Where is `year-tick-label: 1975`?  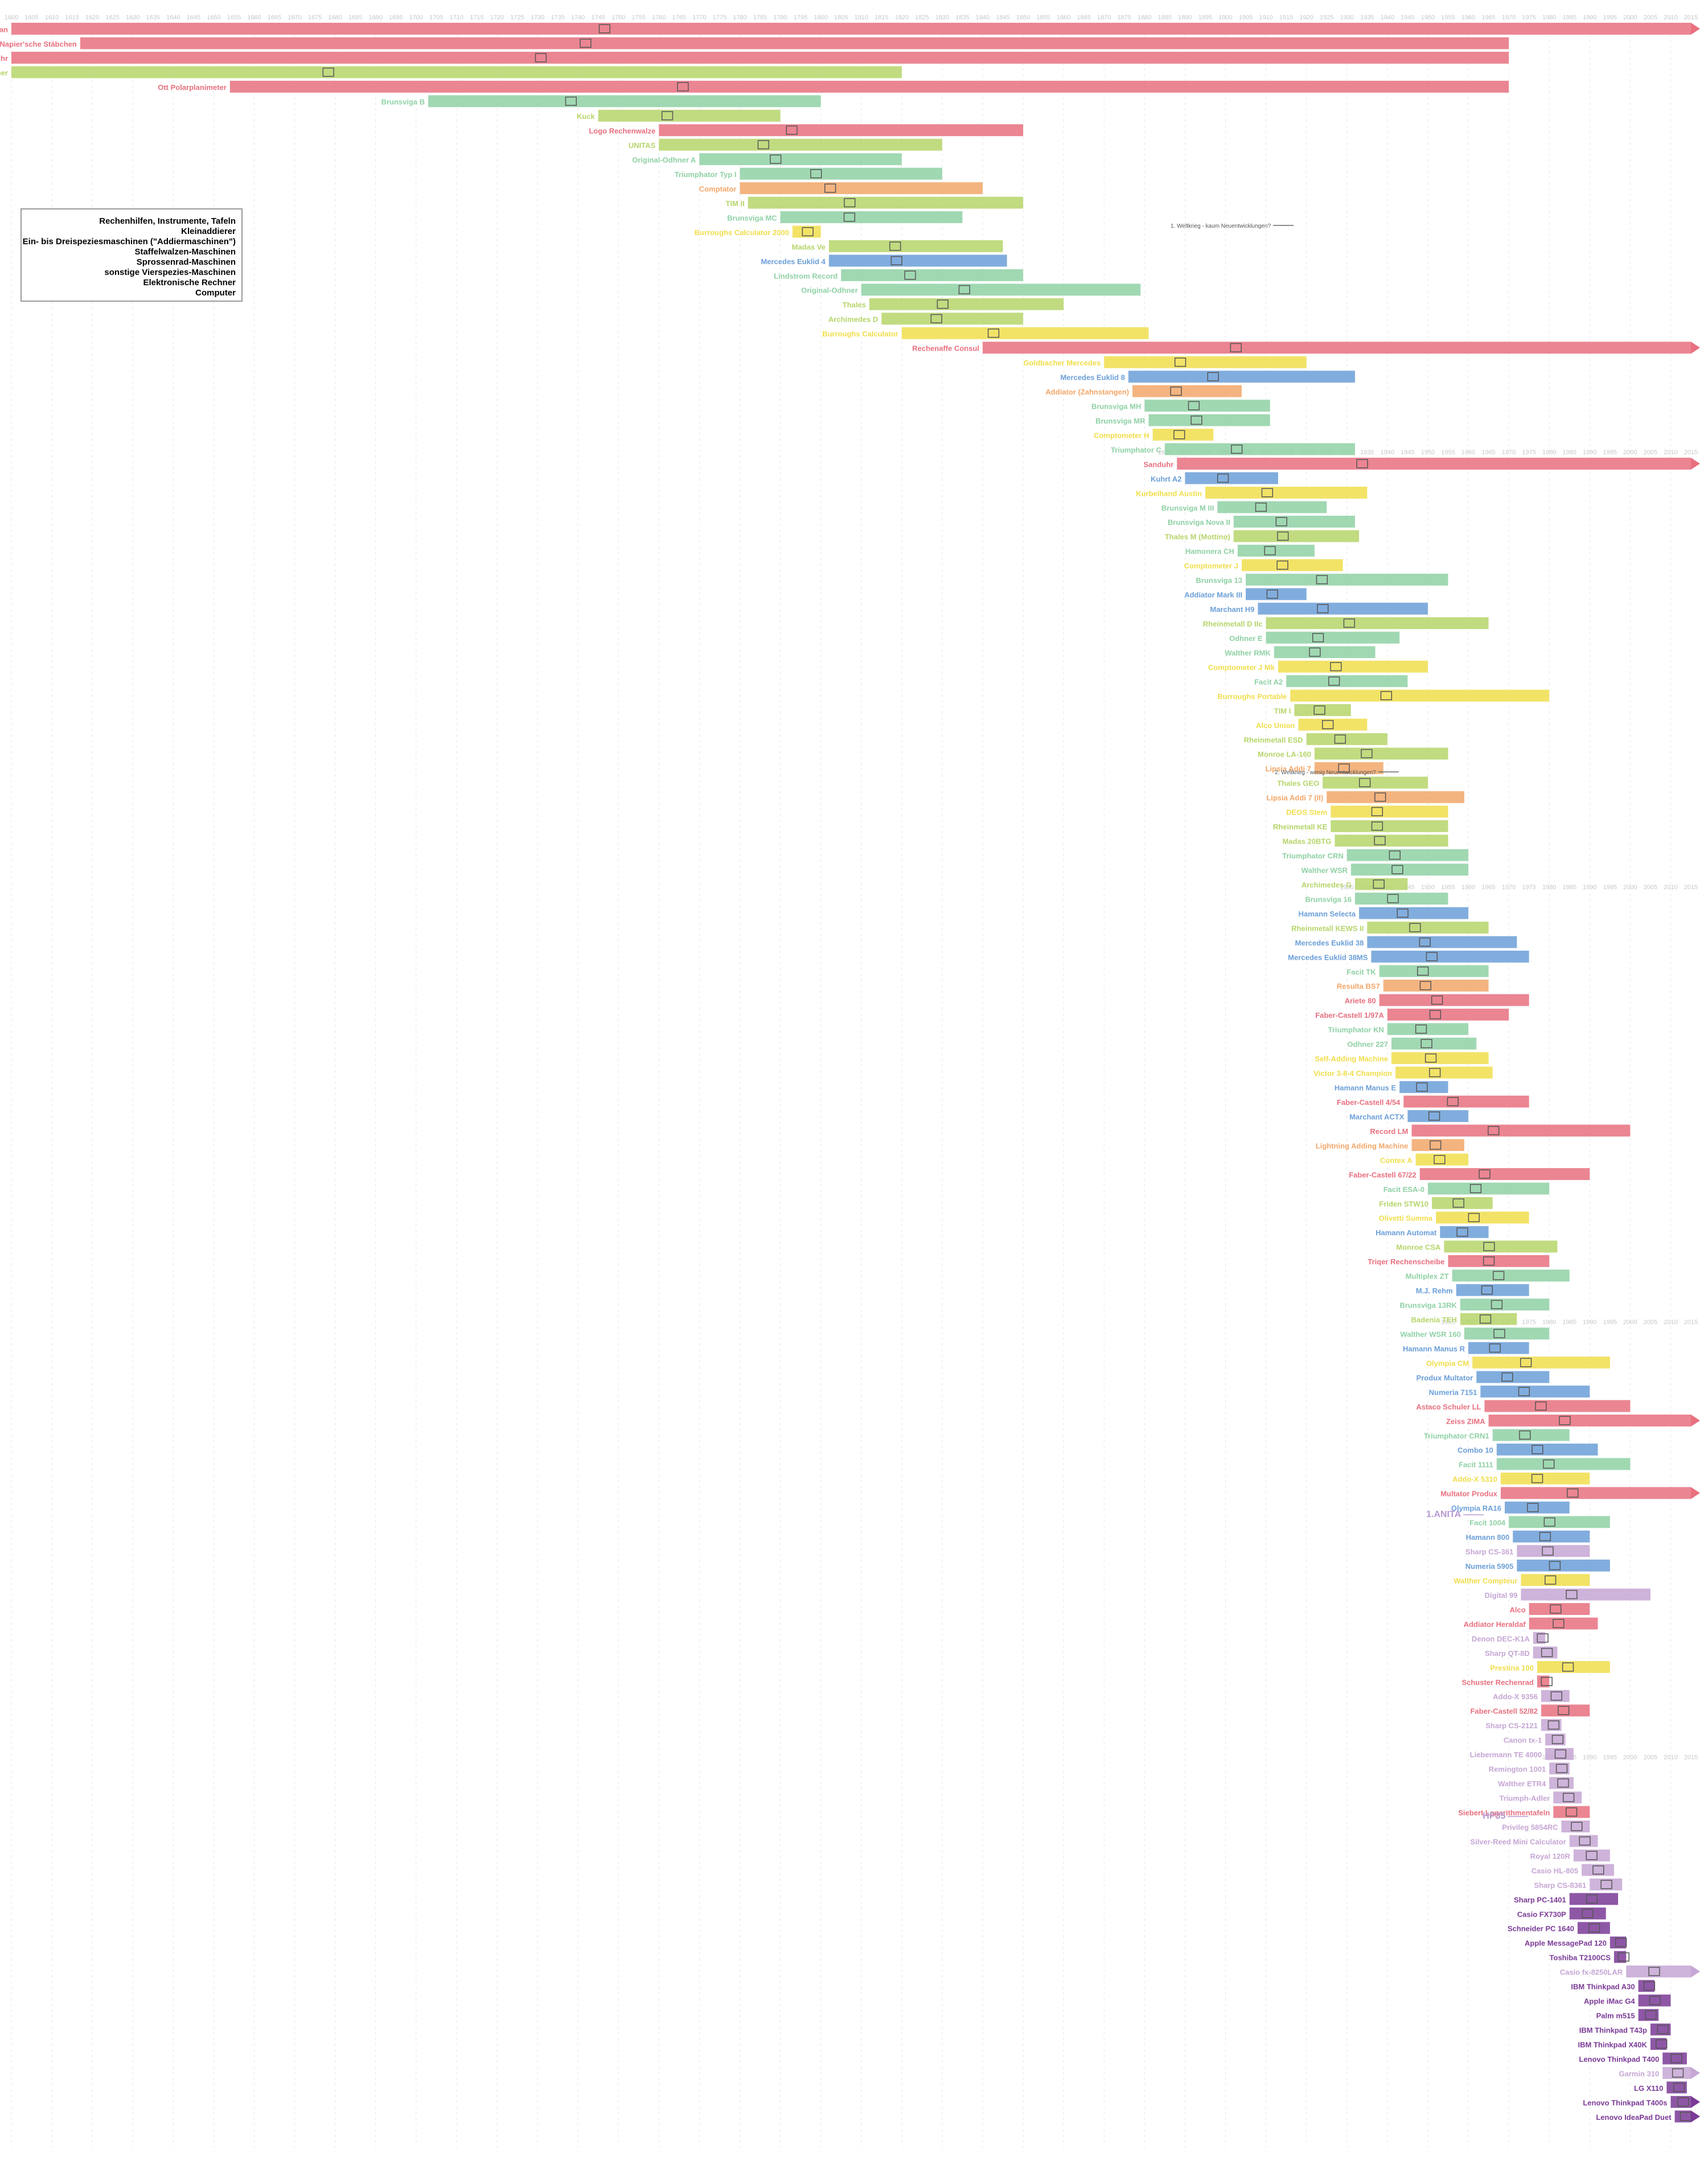
year-tick-label: 1975 is located at coordinates (1528, 1322).